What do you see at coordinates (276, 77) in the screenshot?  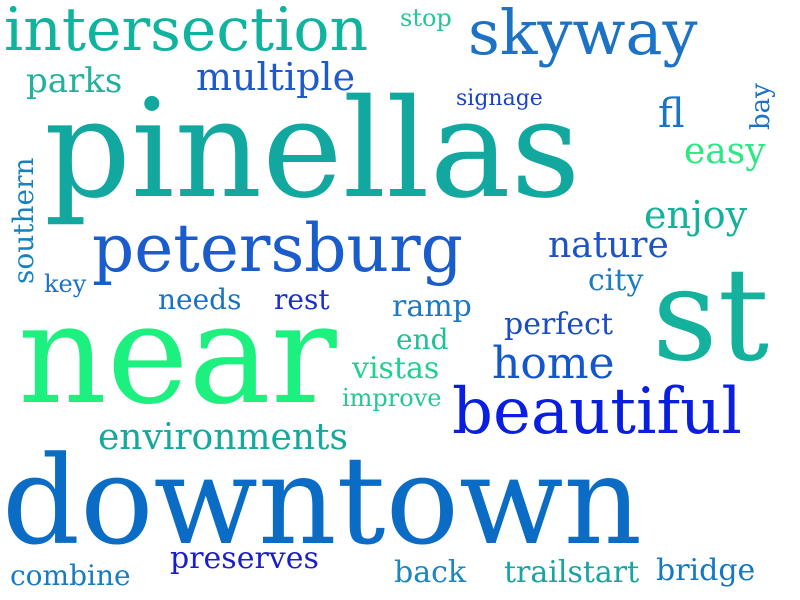 I see `word-multiple: multiple` at bounding box center [276, 77].